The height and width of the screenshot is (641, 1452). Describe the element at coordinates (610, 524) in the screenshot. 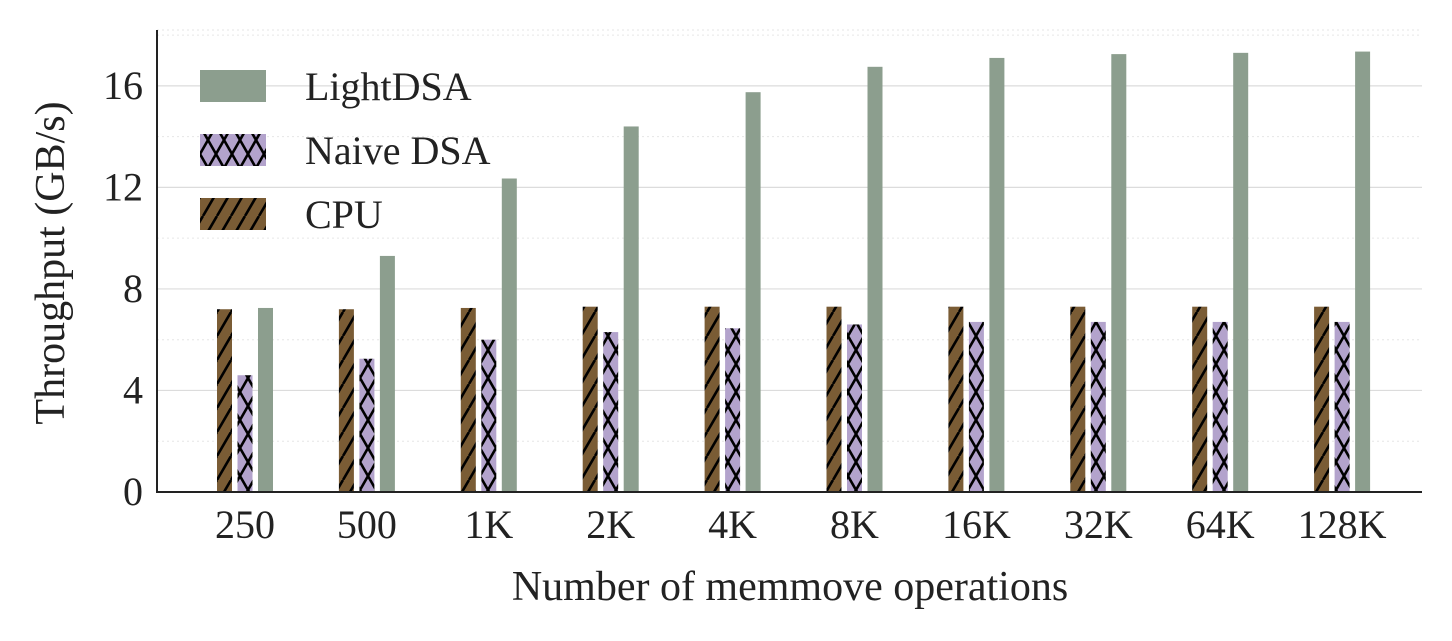

I see `x-tick-label: 2K` at that location.